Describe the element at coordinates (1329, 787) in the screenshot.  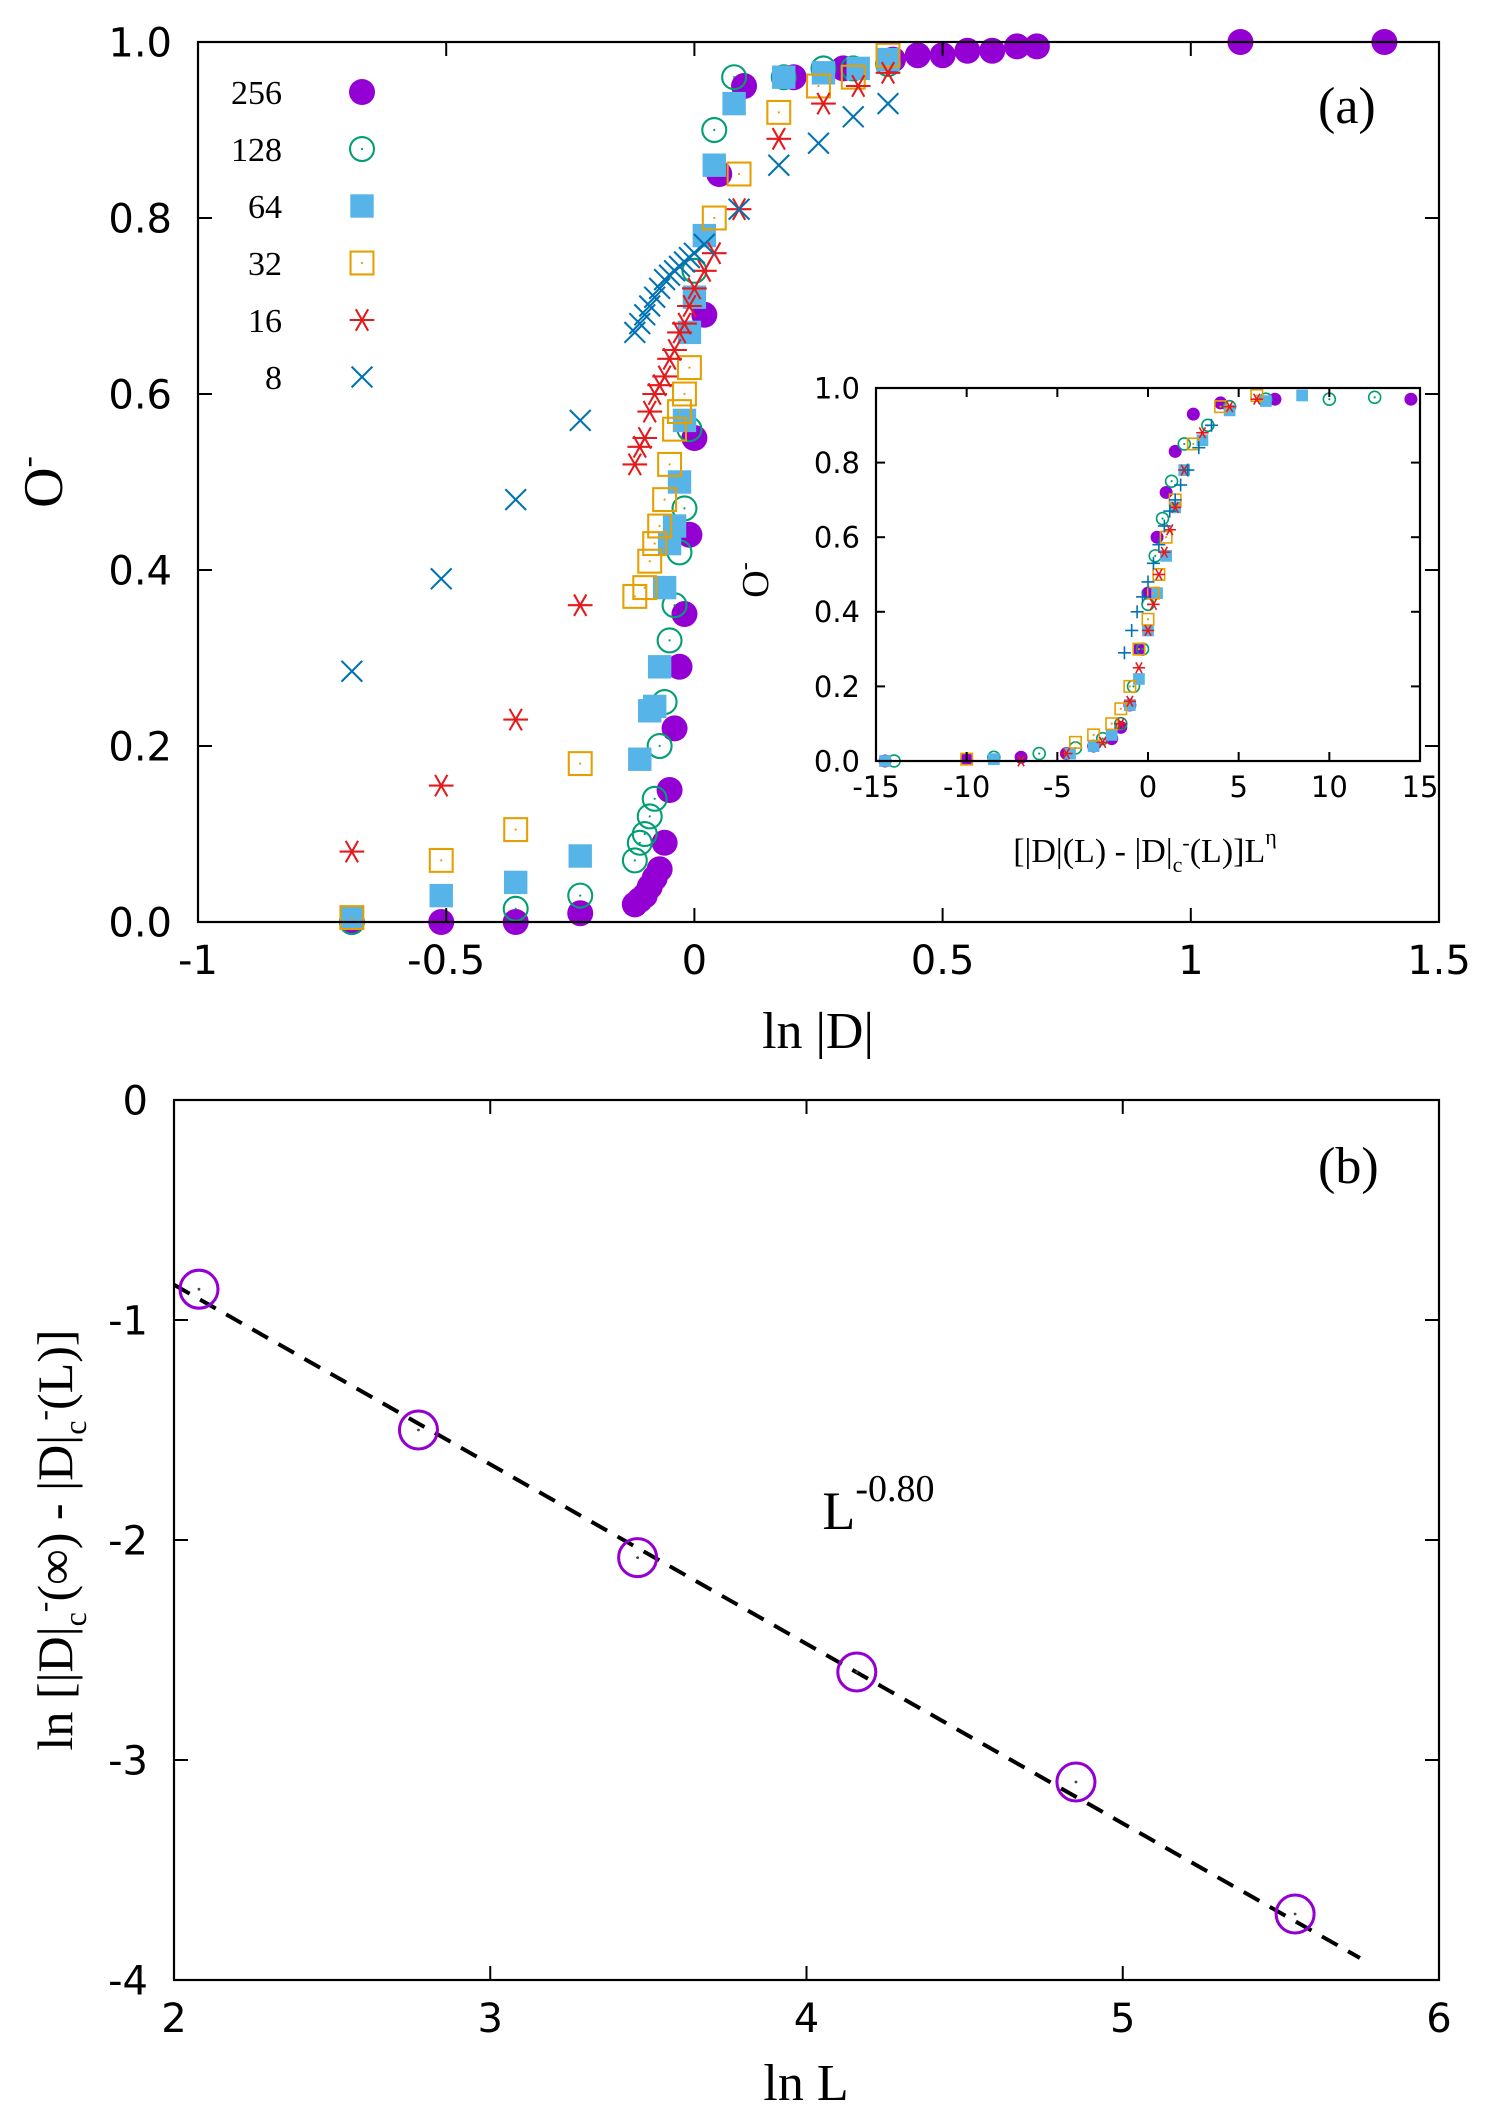
I see `x-tick-label: 10` at that location.